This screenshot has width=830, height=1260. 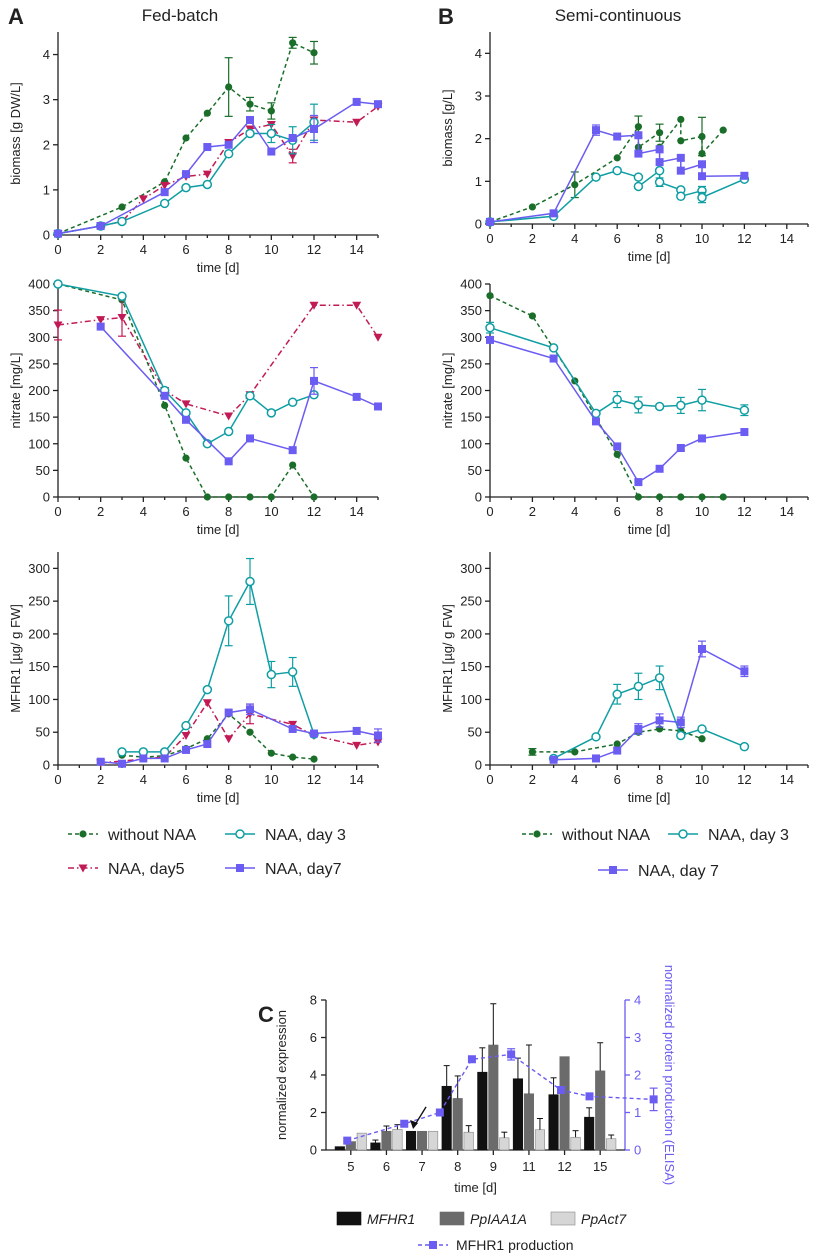 What do you see at coordinates (218, 267) in the screenshot?
I see `x-axis-label-a1: time [d]` at bounding box center [218, 267].